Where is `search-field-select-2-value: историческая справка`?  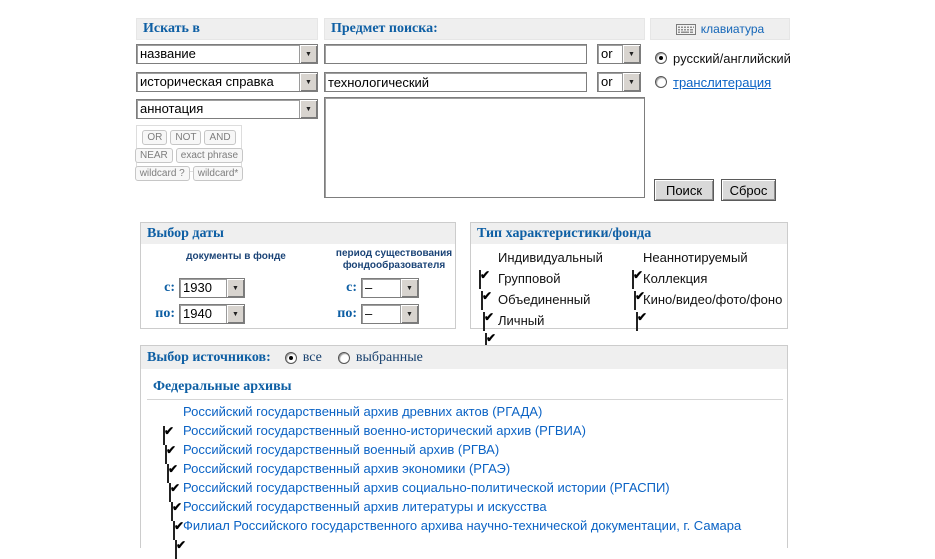 search-field-select-2-value: историческая справка is located at coordinates (207, 81).